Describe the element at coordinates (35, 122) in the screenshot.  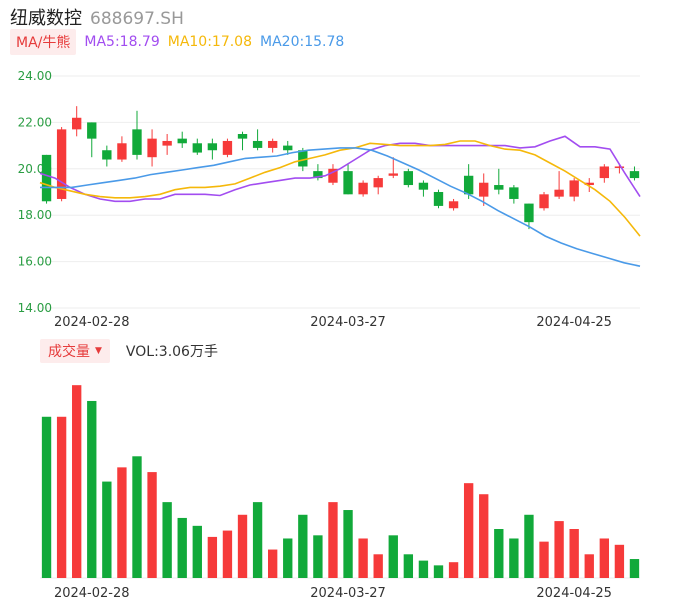
I see `price-tick-label: 22.00` at that location.